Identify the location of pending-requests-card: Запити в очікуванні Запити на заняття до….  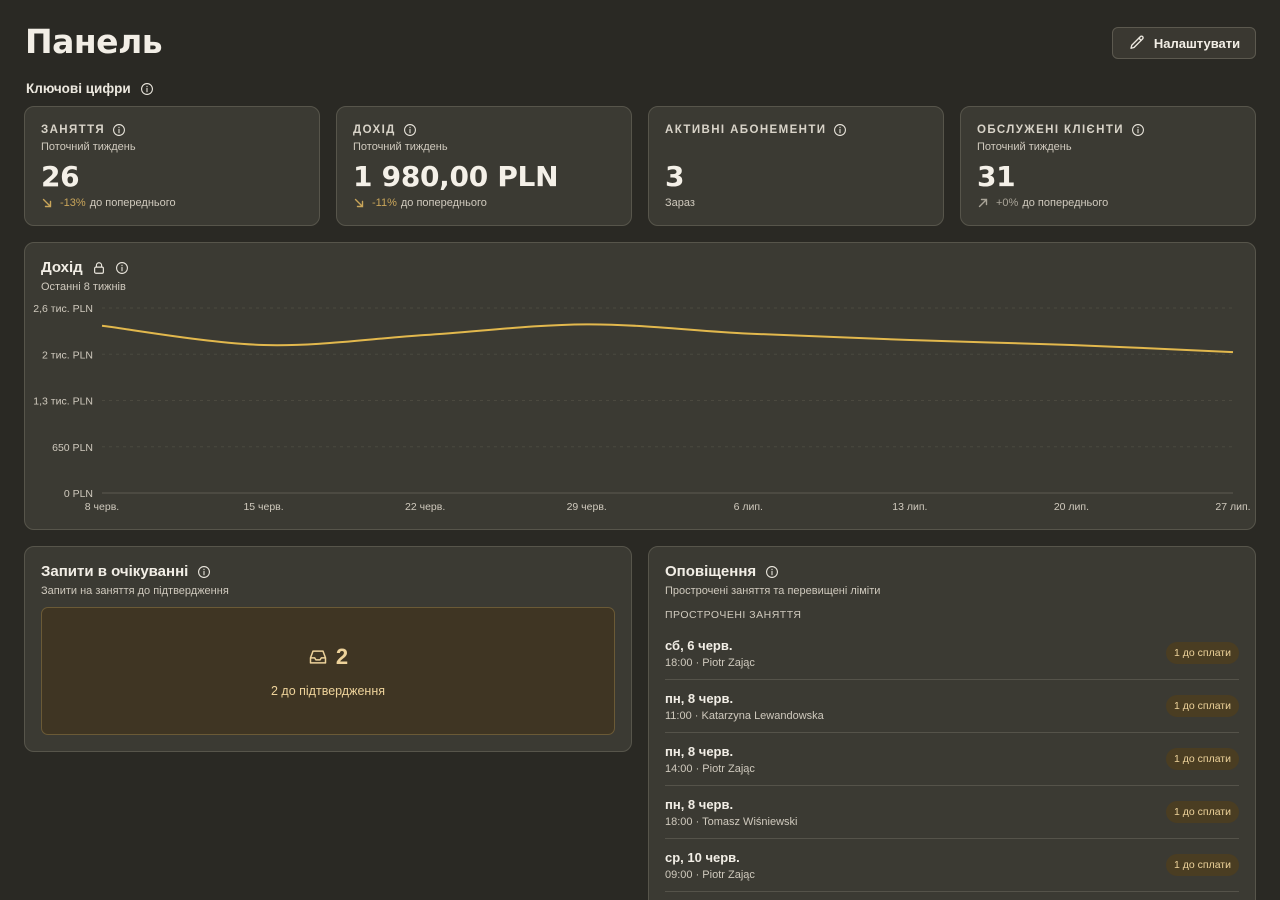
(328, 649).